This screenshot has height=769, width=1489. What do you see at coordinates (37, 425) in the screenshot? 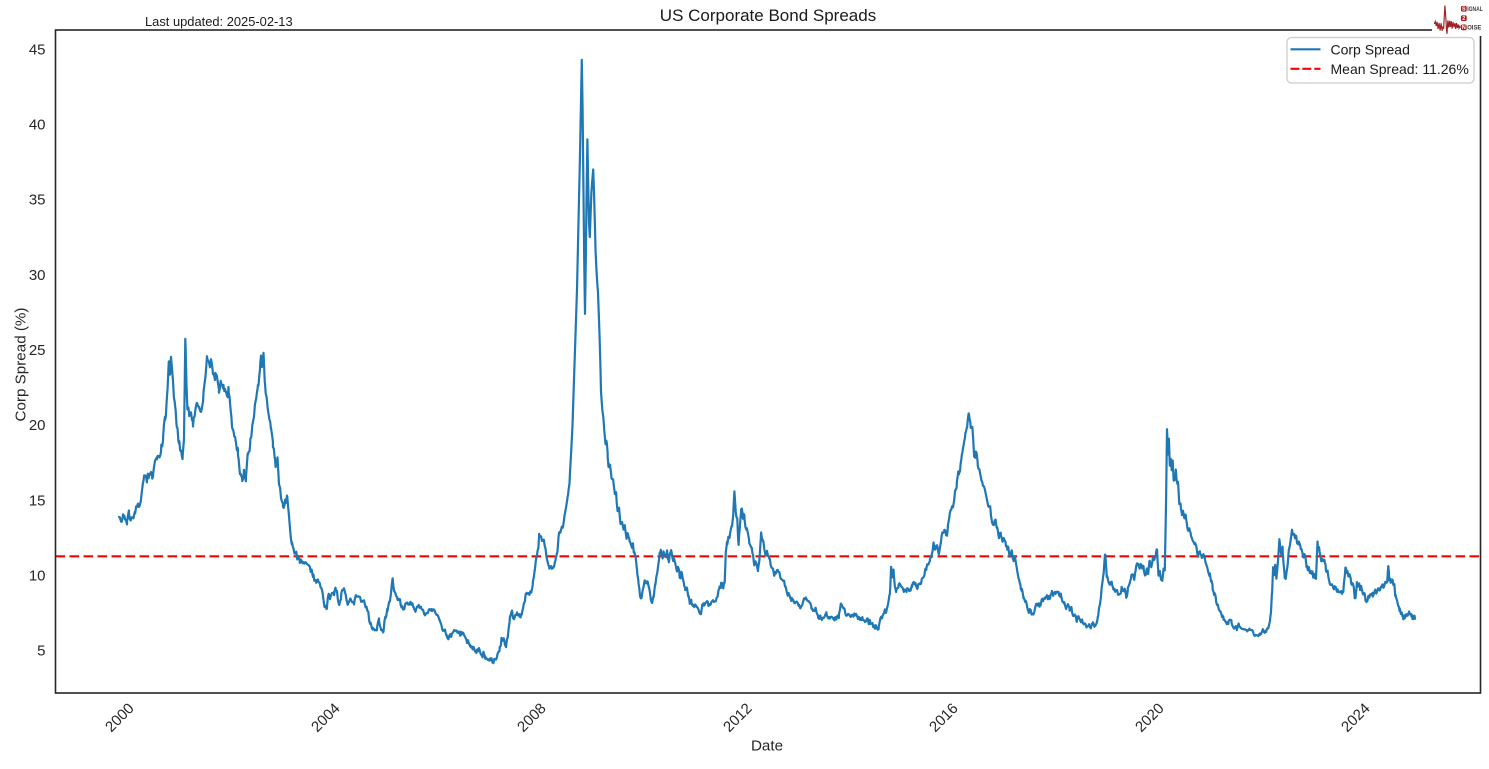
I see `svg-text: 20` at bounding box center [37, 425].